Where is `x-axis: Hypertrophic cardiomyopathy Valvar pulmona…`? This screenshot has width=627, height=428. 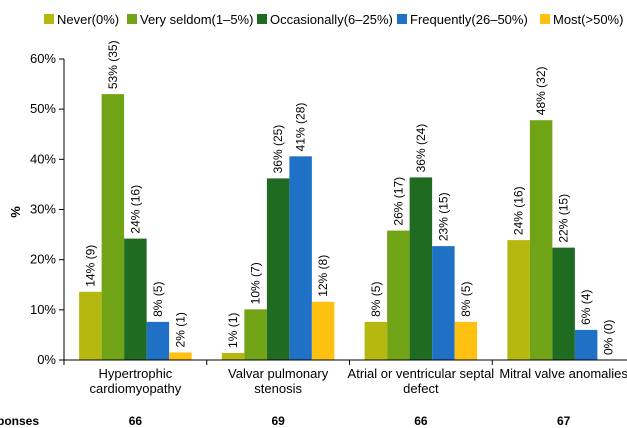 x-axis: Hypertrophic cardiomyopathy Valvar pulmona… is located at coordinates (345, 377).